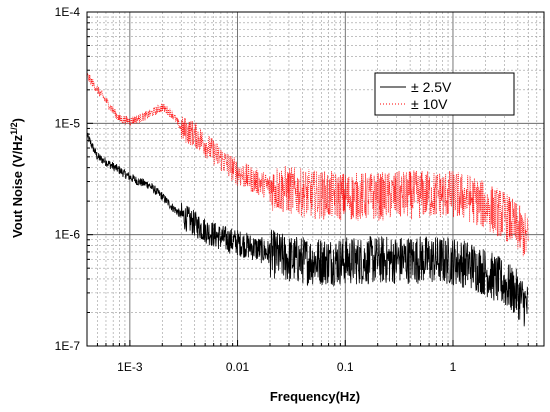 This screenshot has width=550, height=412. What do you see at coordinates (17, 186) in the screenshot?
I see `y-axis-title-main: Vout Noise (V/Hz` at bounding box center [17, 186].